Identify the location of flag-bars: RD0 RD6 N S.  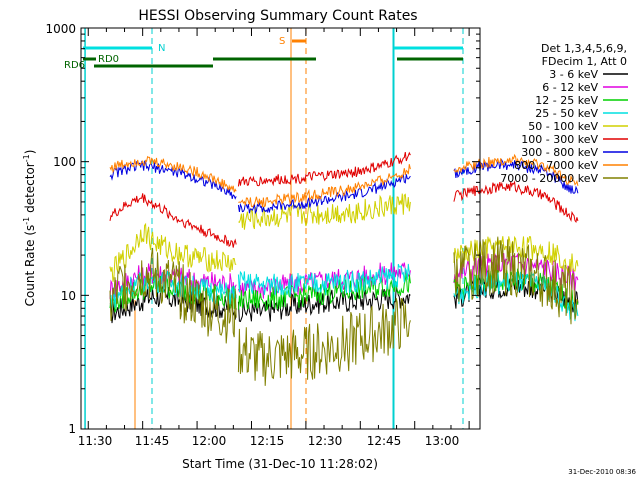
(263, 53).